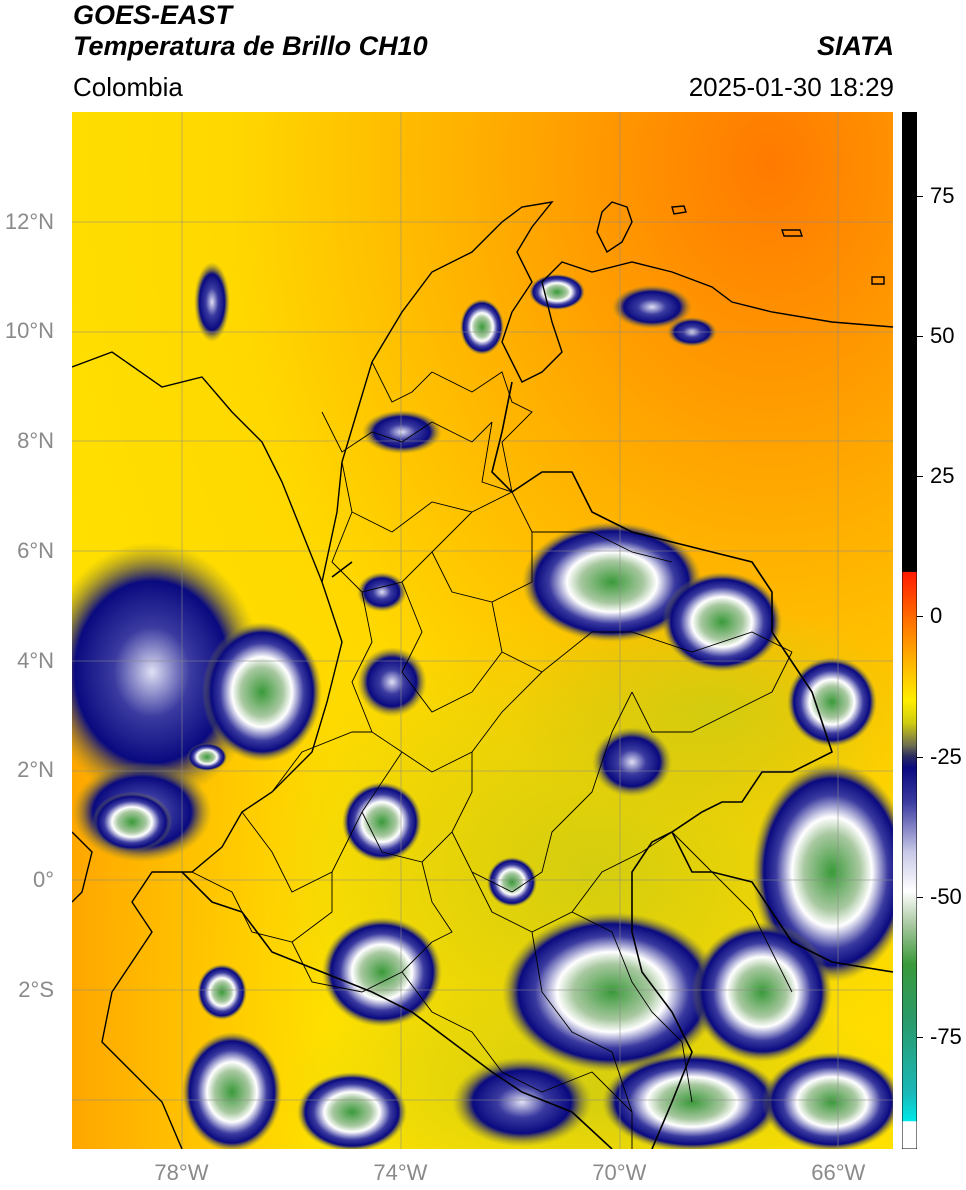 The width and height of the screenshot is (966, 1190). I want to click on source-label: SIATA, so click(855, 46).